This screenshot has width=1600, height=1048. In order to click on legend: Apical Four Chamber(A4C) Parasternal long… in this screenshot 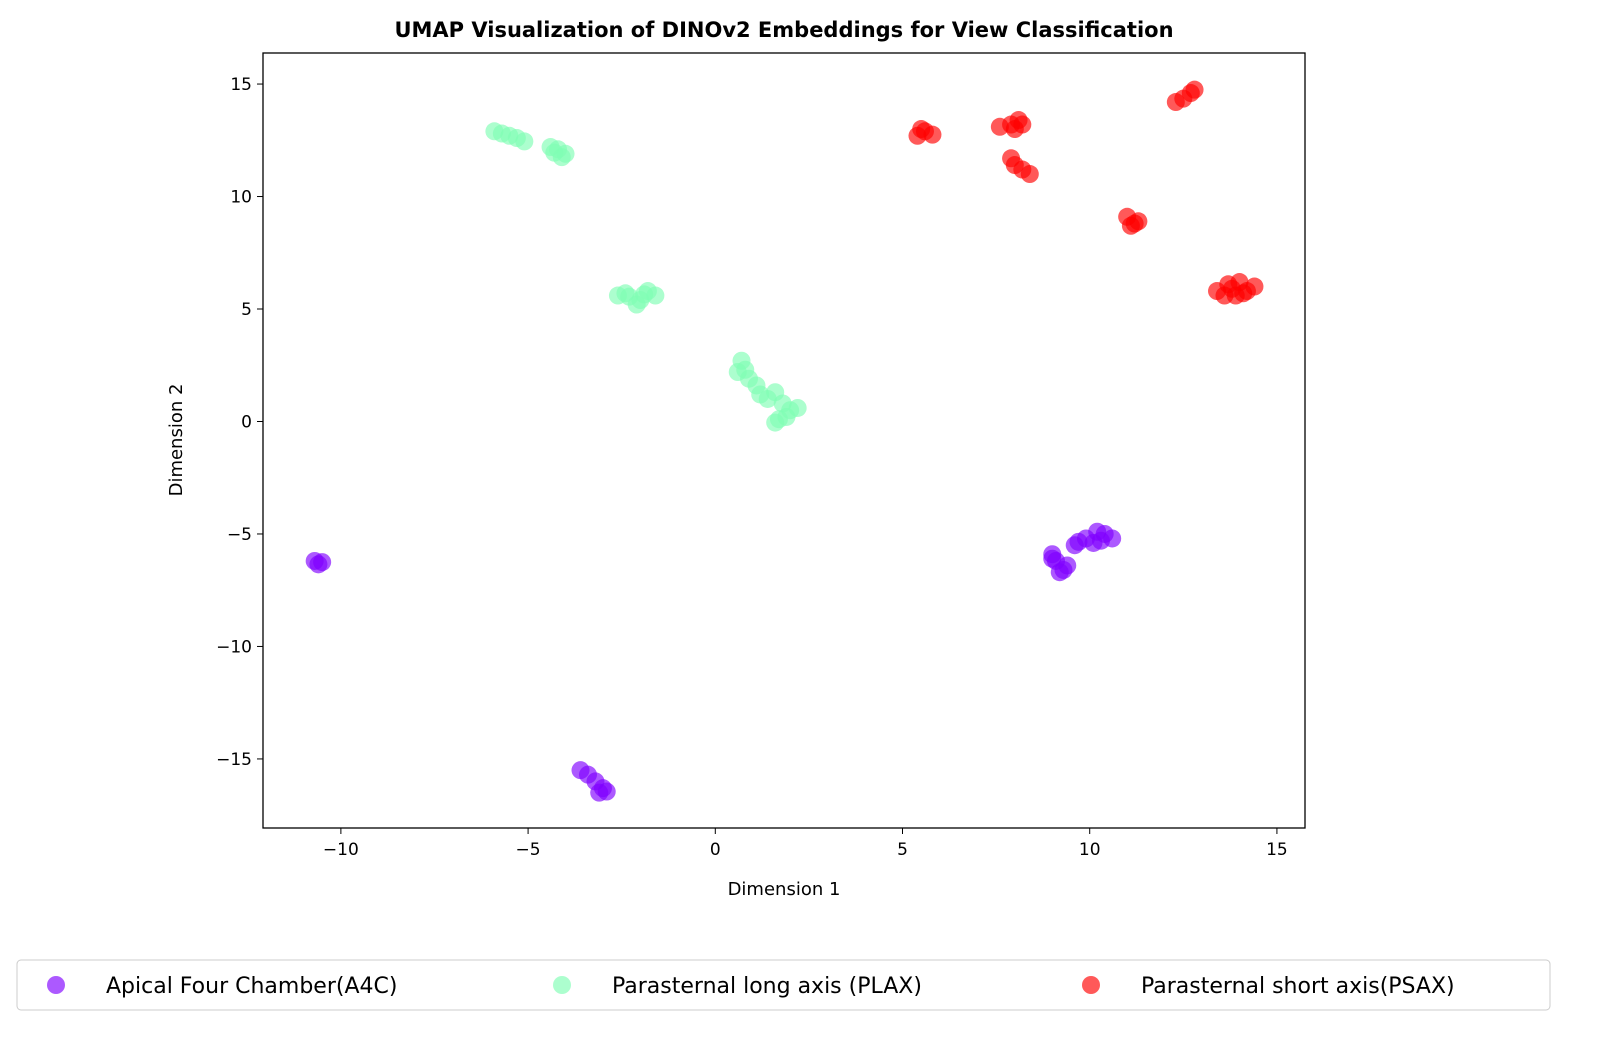, I will do `click(783, 985)`.